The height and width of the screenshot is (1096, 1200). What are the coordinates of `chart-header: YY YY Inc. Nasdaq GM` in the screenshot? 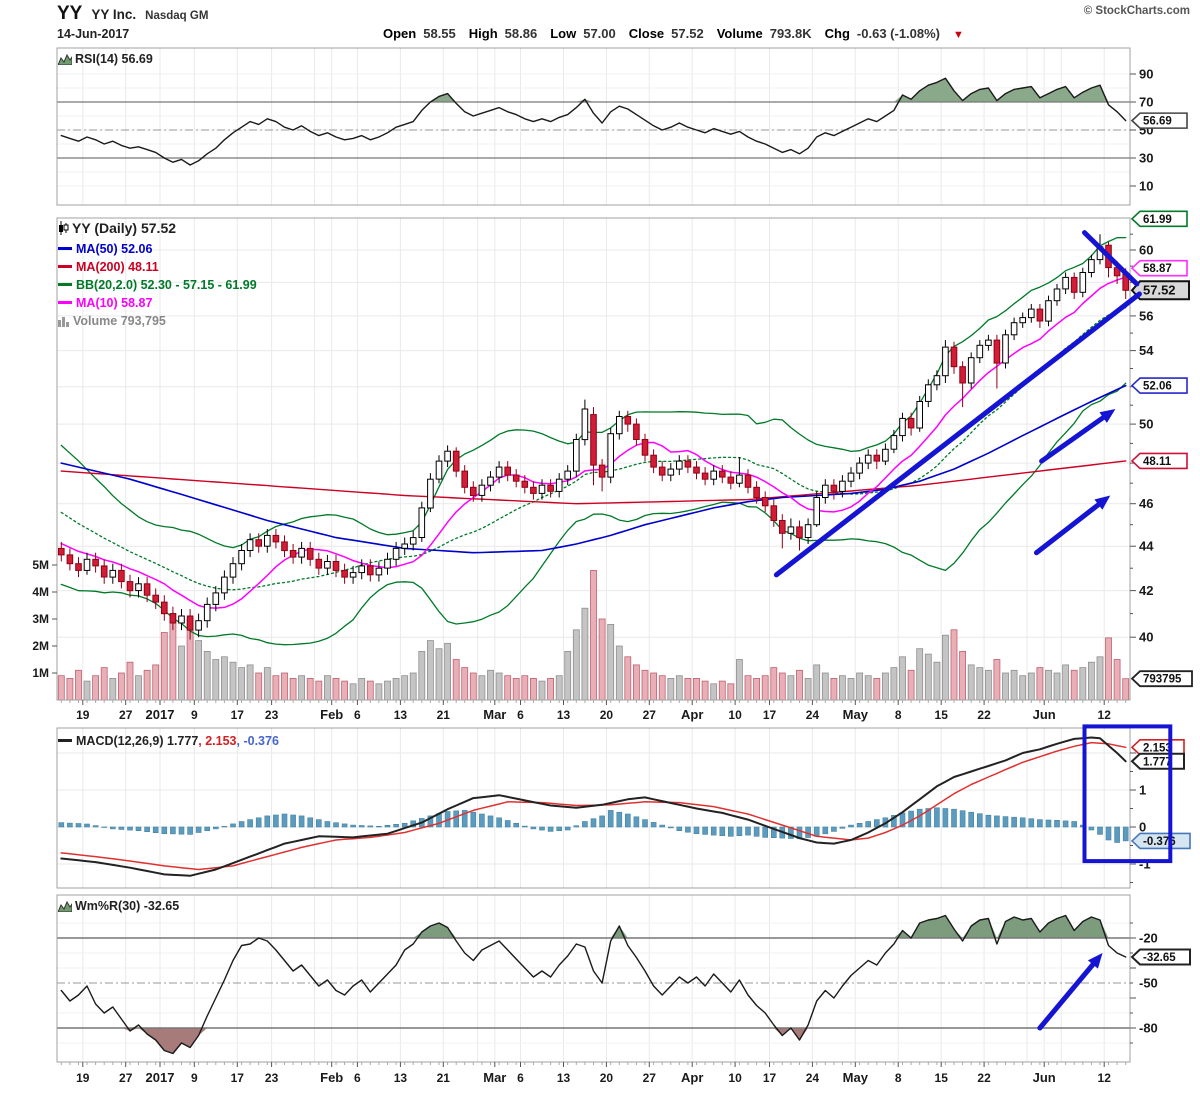 It's located at (132, 14).